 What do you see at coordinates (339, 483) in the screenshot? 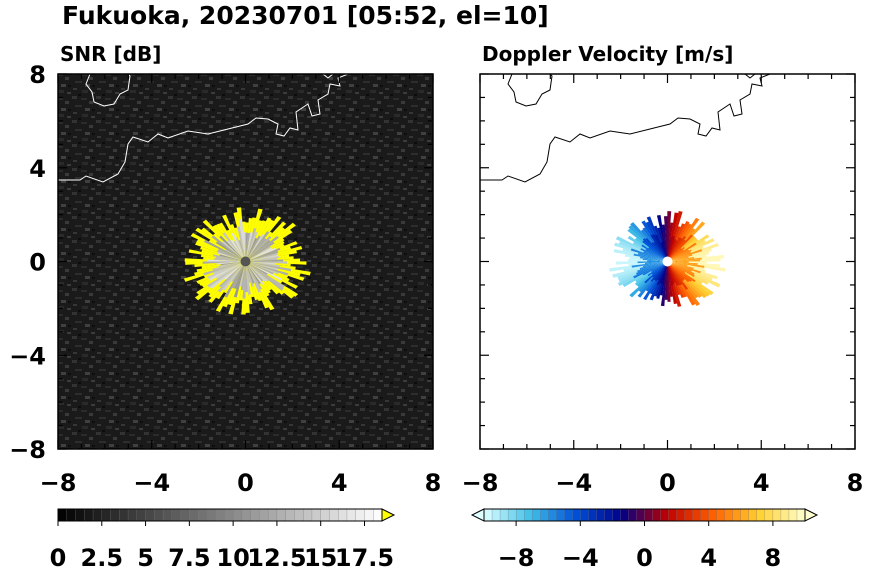
I see `x-tick-label: 4` at bounding box center [339, 483].